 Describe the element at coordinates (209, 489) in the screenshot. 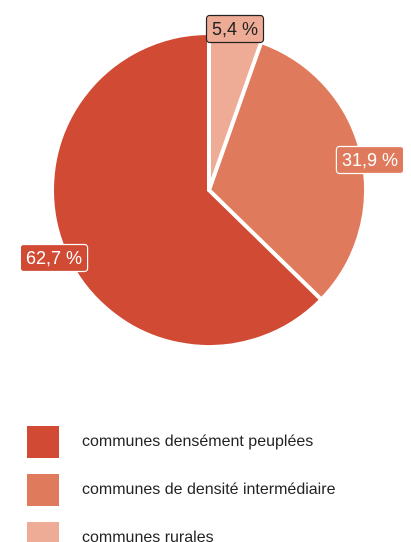

I see `legend-label-2: communes de densité intermédiaire` at that location.